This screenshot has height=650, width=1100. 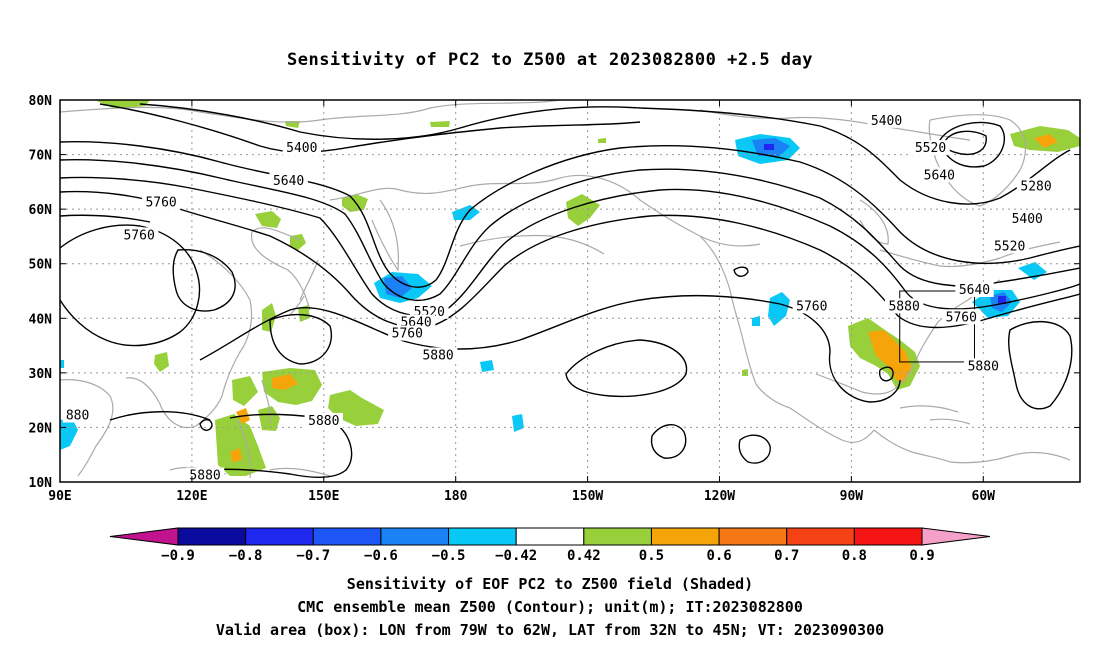 What do you see at coordinates (835, 125) in the screenshot?
I see `coastline-arctic-canada` at bounding box center [835, 125].